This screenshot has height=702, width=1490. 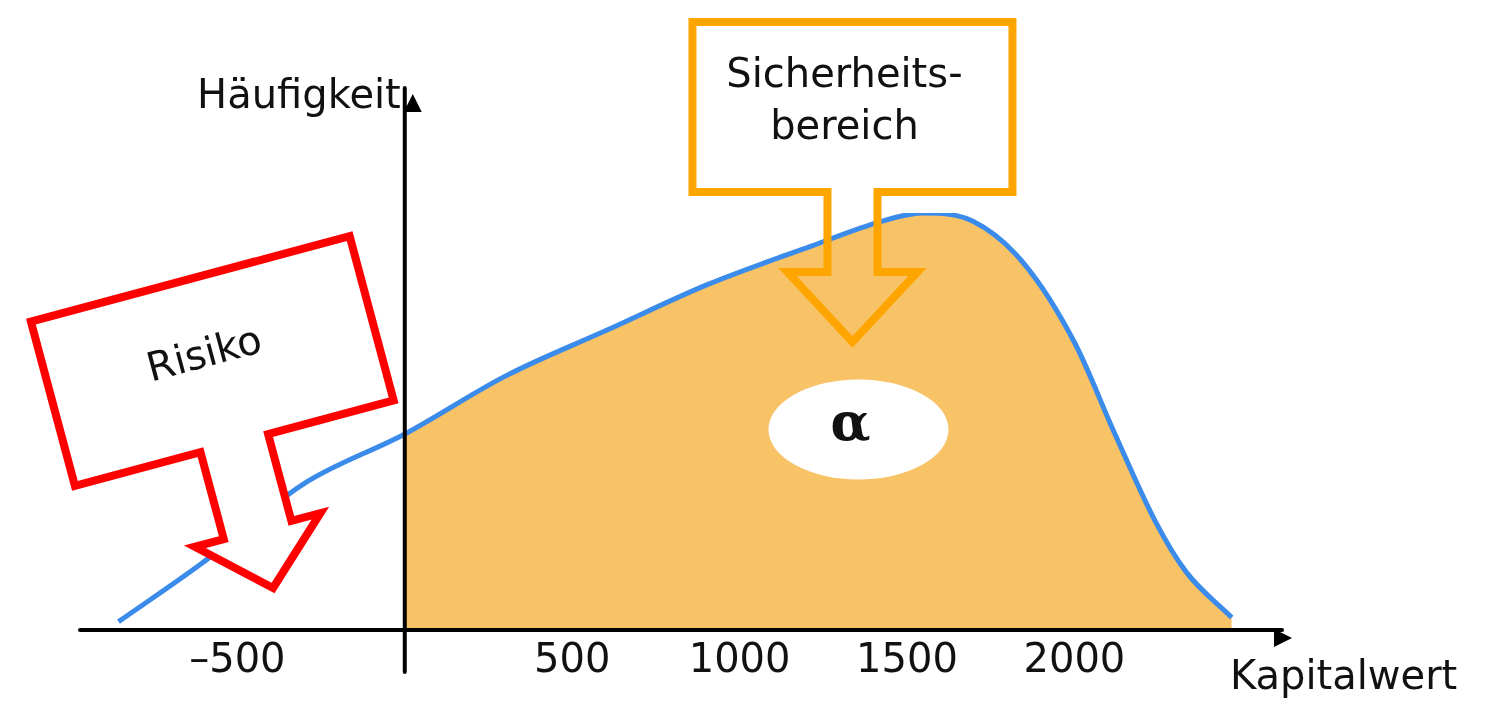 I want to click on y-axis-title: Häufigkeit, so click(x=299, y=94).